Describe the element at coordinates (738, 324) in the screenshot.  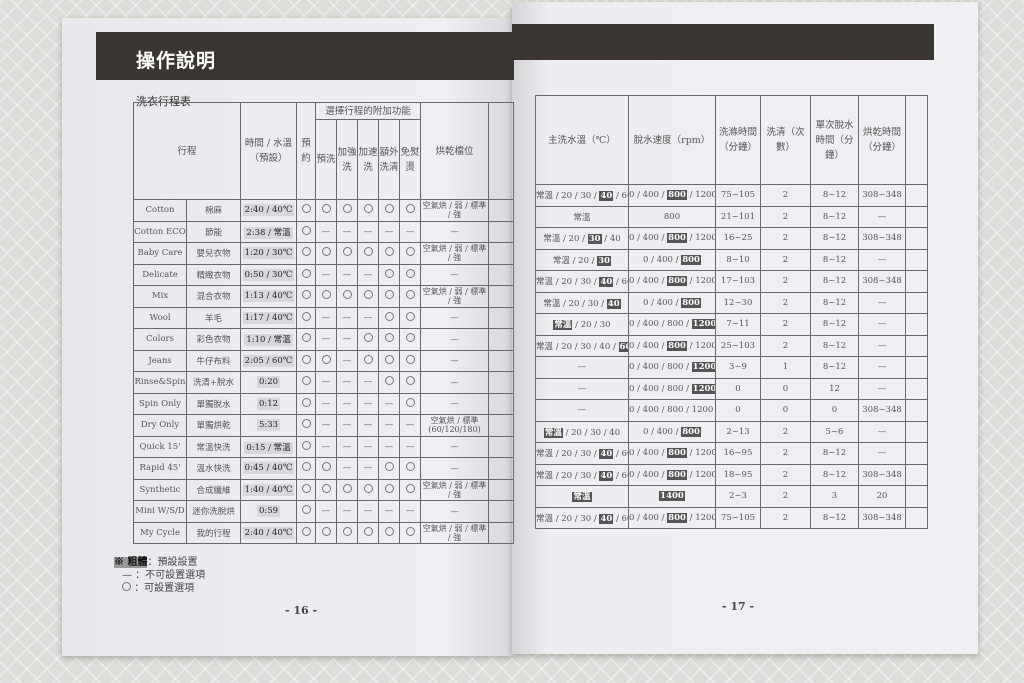
I see `wash-value: 7~11` at that location.